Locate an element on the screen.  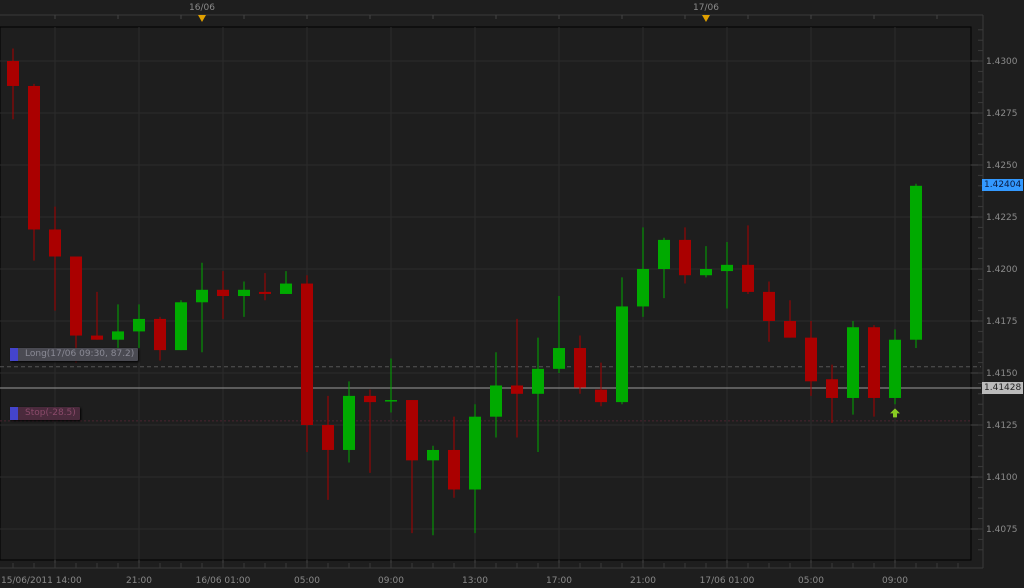
x-tick-label: 16/06 01:00 is located at coordinates (223, 581).